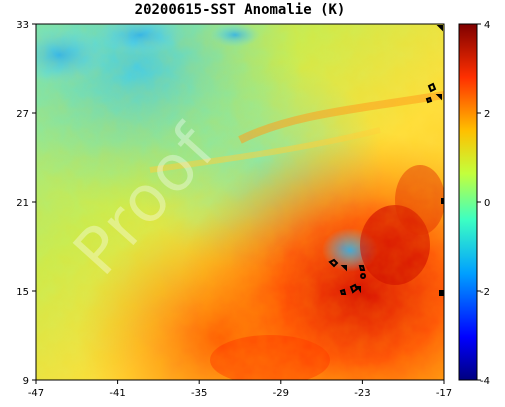  I want to click on x-tick-label: -23, so click(362, 393).